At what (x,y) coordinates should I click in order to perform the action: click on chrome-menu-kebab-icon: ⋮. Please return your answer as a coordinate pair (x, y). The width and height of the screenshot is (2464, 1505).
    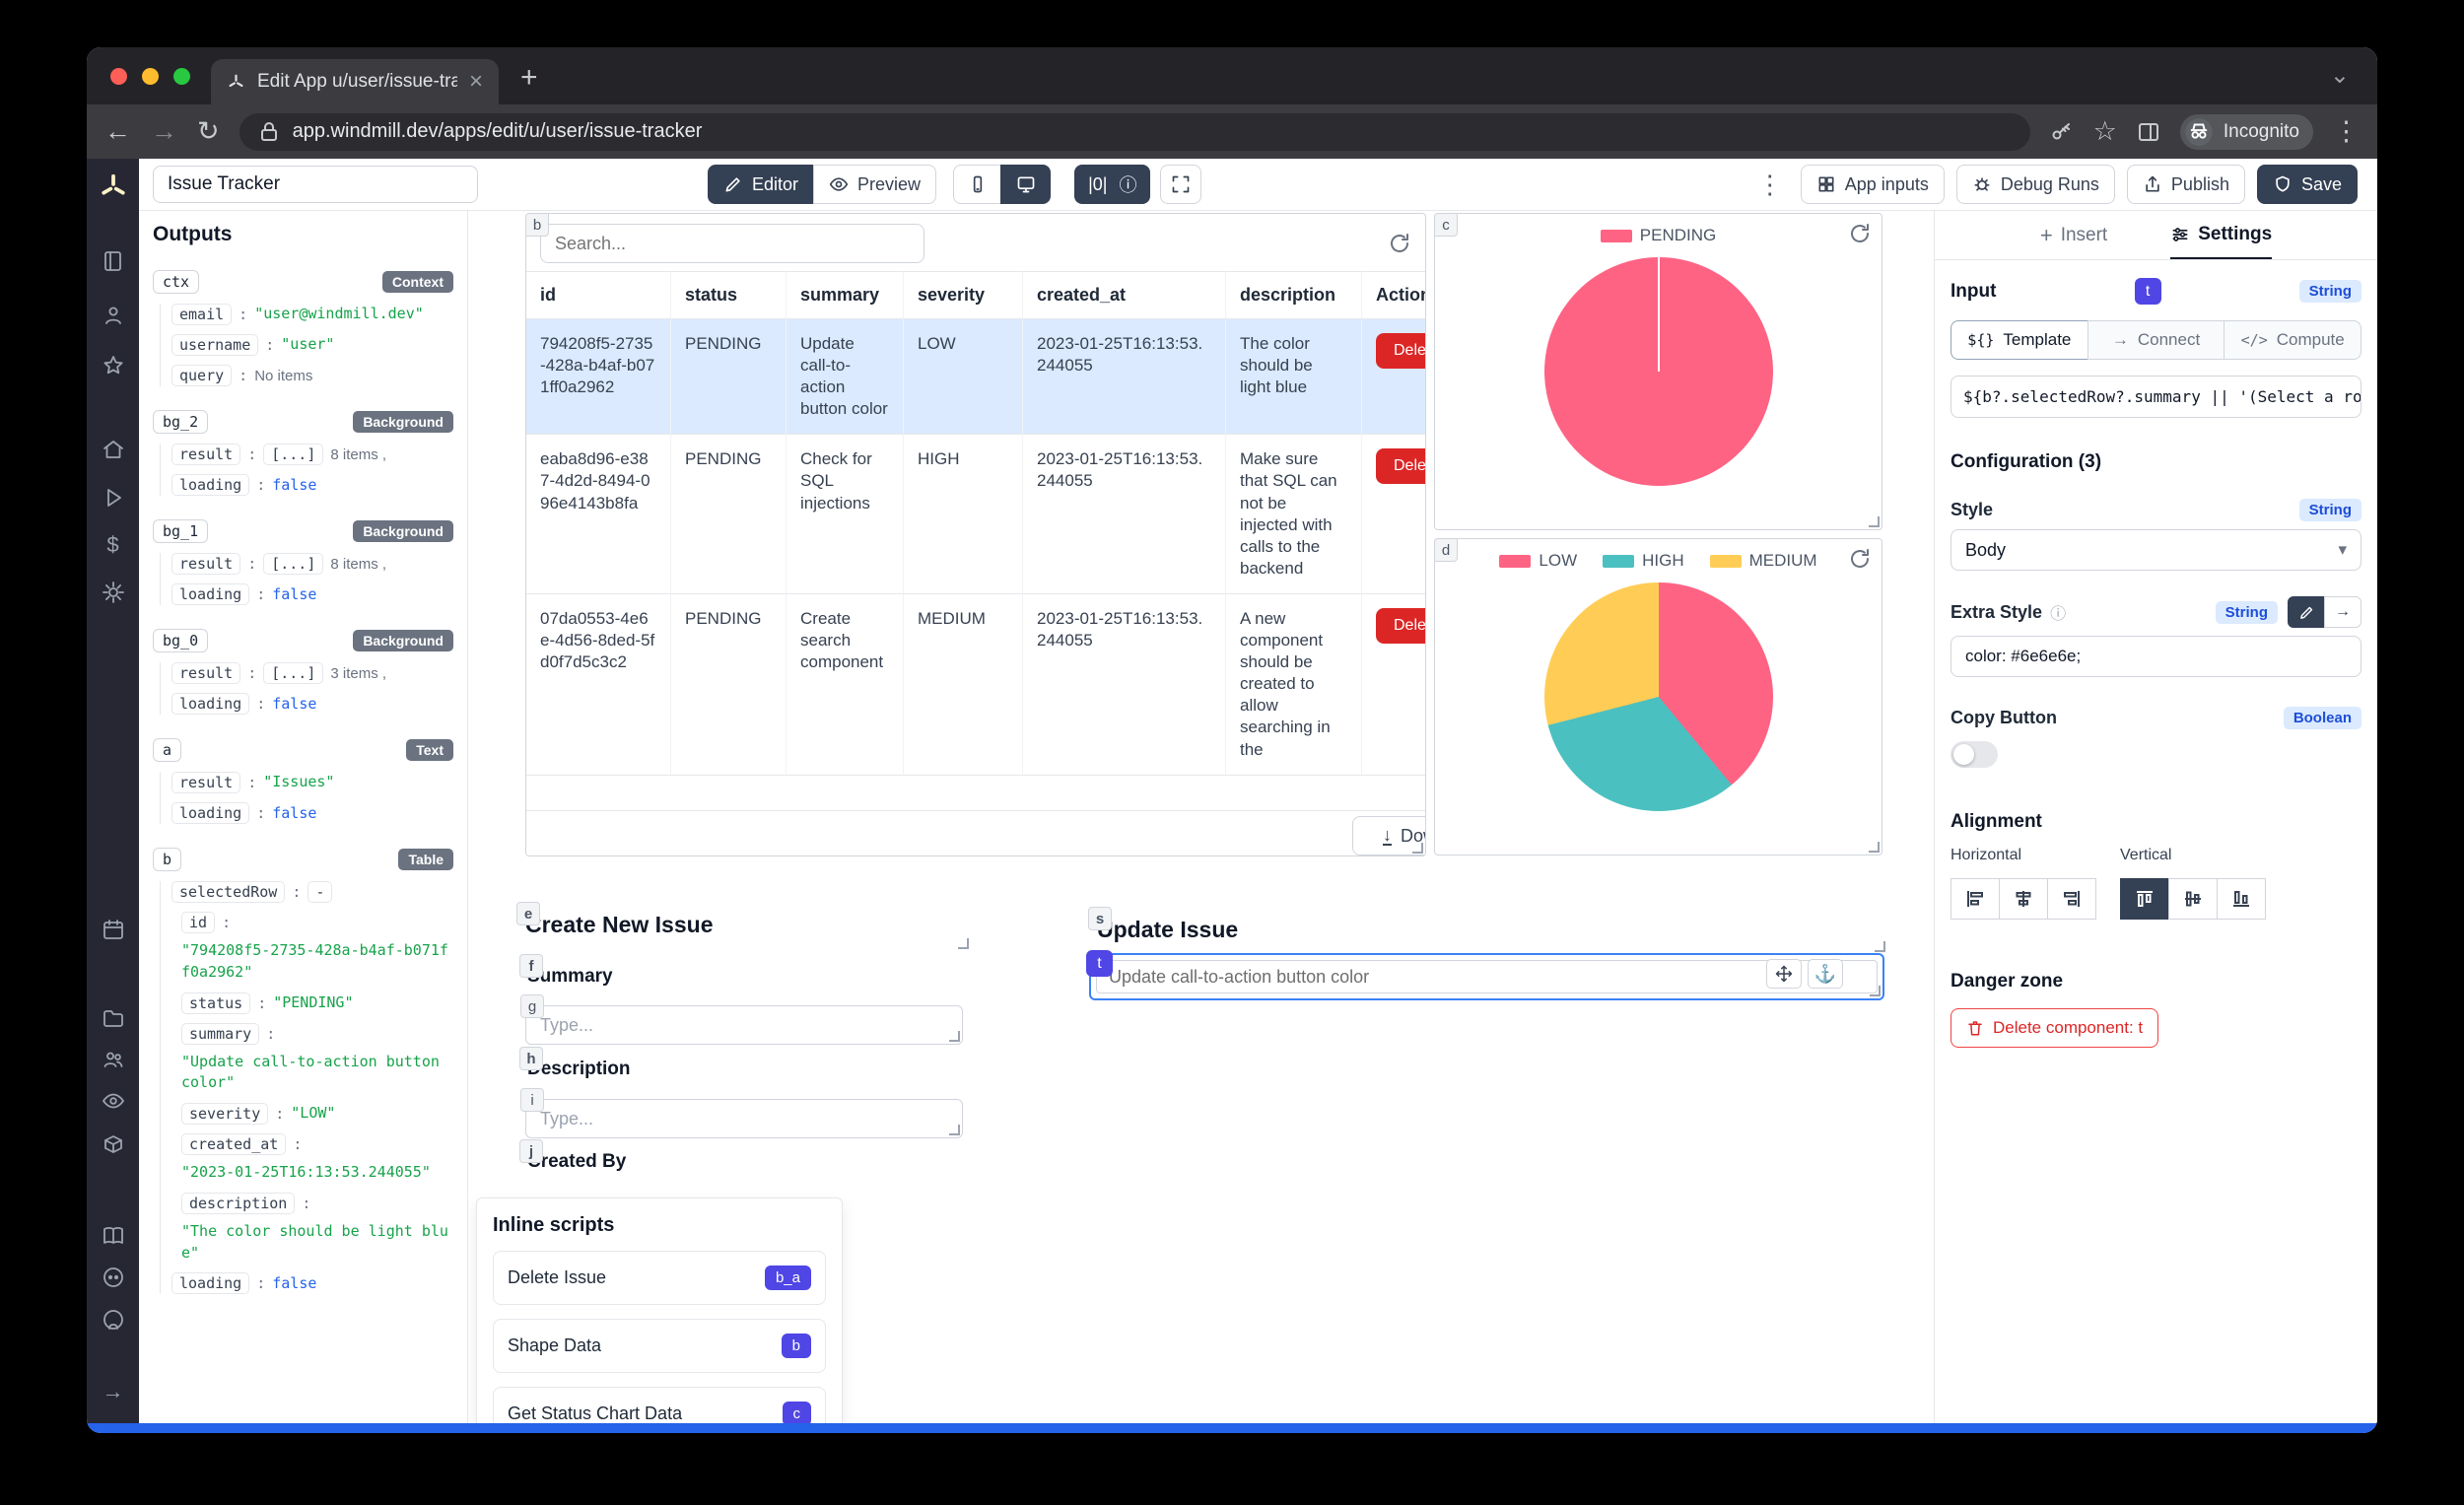
    Looking at the image, I should click on (2346, 131).